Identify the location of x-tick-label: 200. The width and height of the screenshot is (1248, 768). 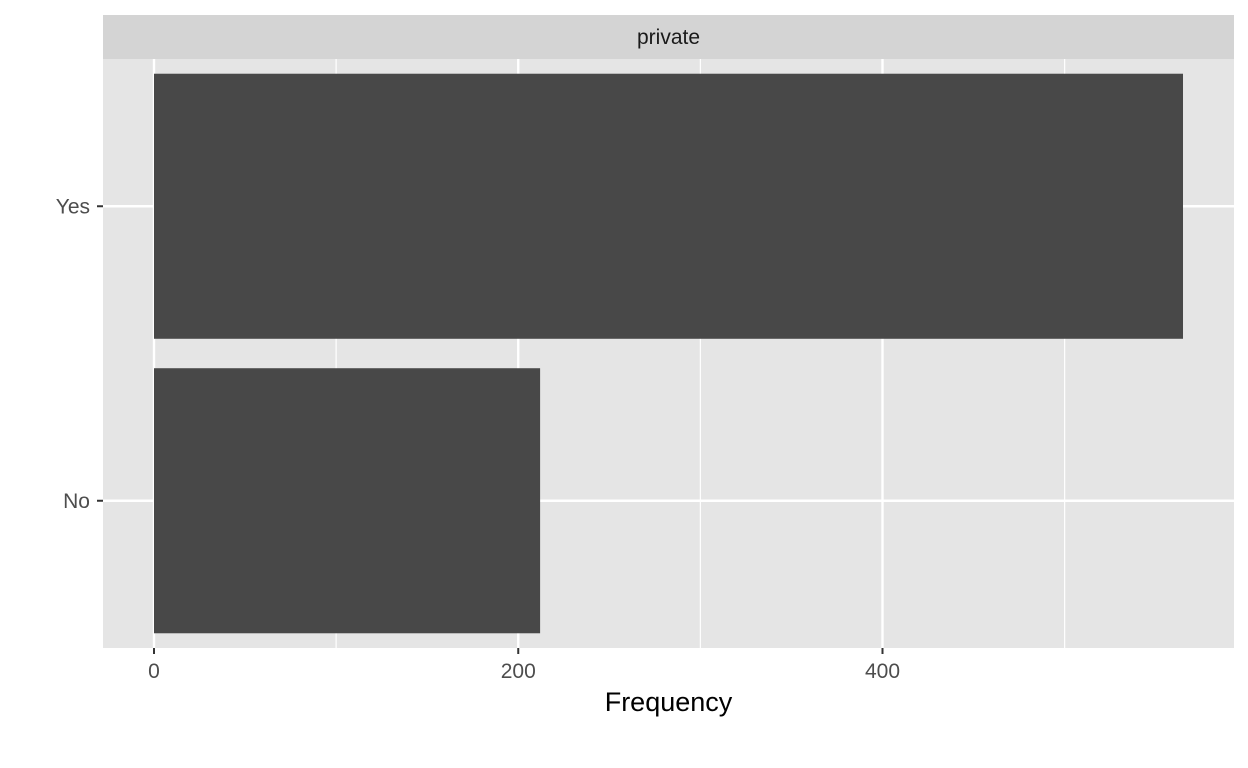
(518, 671).